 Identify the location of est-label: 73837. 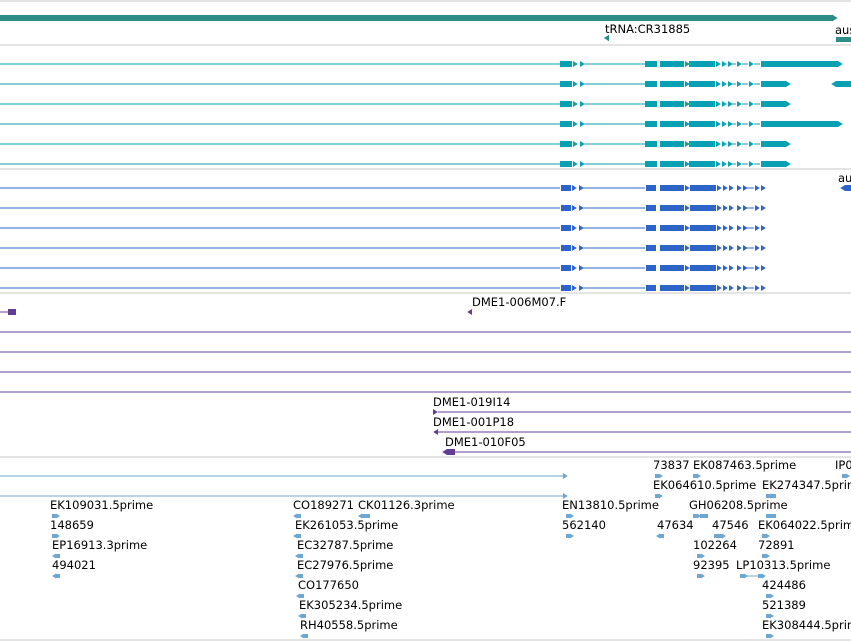
(671, 465).